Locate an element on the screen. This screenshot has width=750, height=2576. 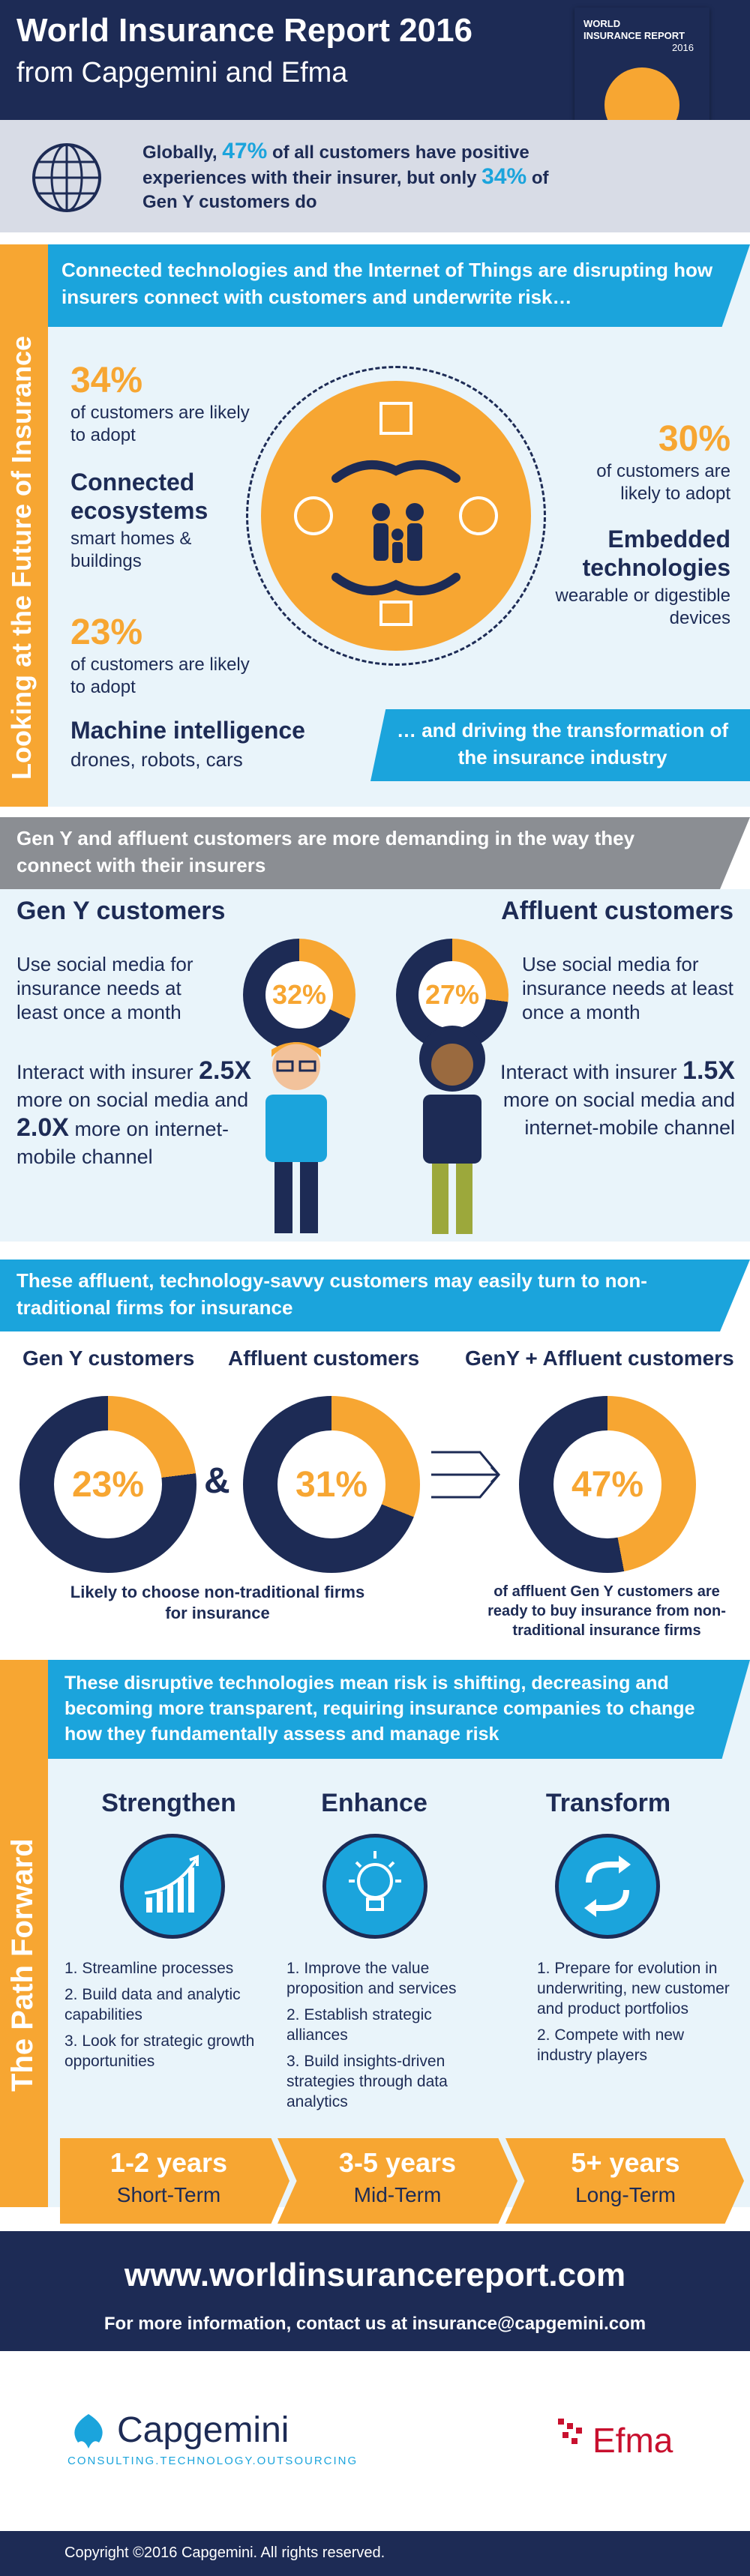
nt-combined-heading: GenY + Affluent customers is located at coordinates (599, 1358).